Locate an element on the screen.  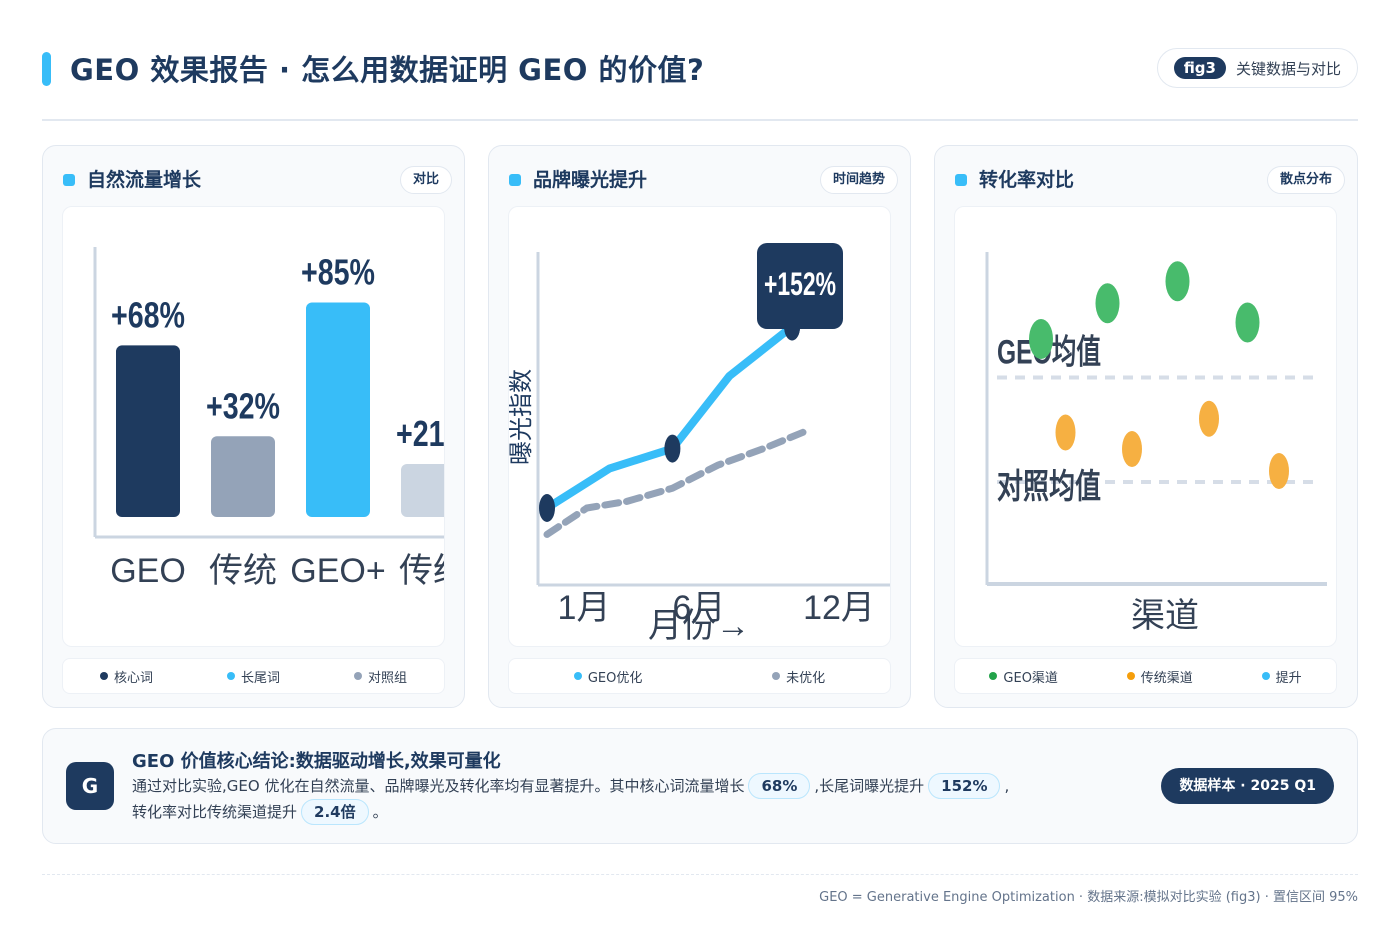
highlight-value: 2.4倍 is located at coordinates (335, 812).